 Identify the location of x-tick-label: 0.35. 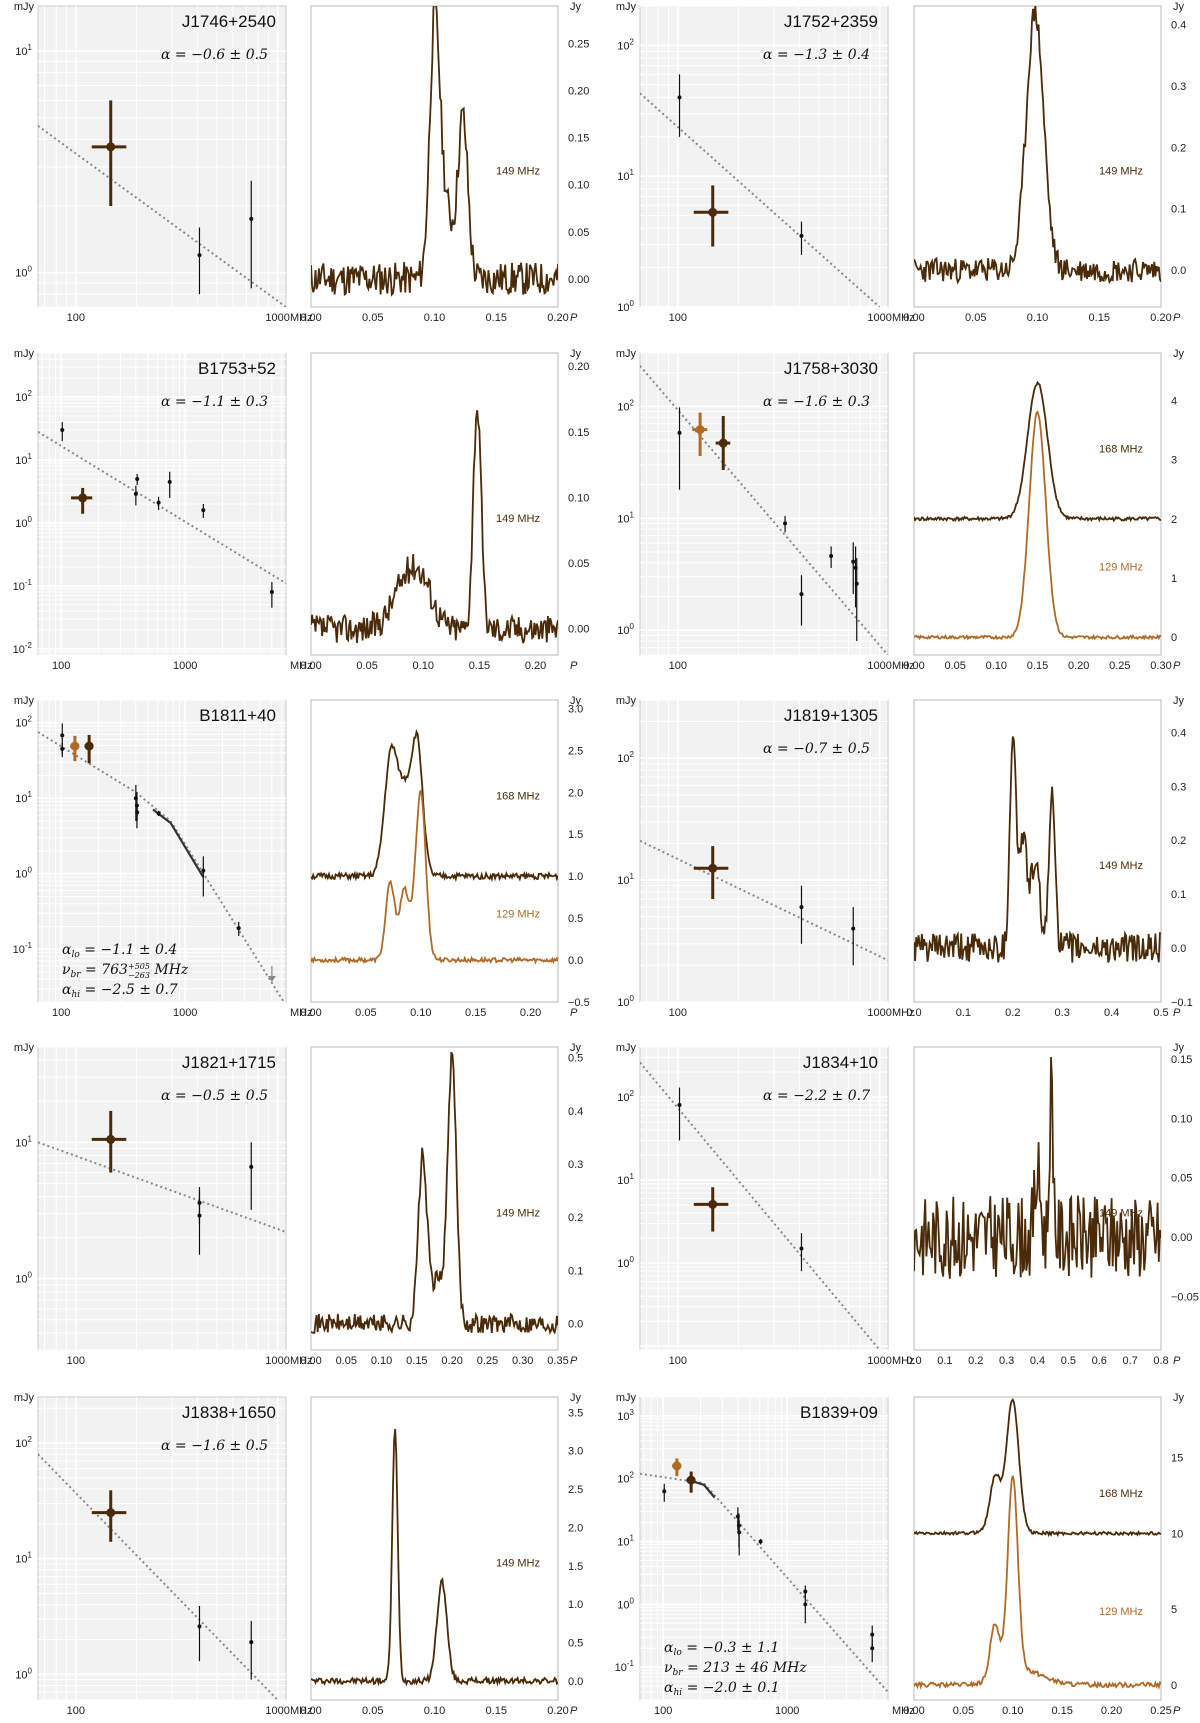
(557, 1361).